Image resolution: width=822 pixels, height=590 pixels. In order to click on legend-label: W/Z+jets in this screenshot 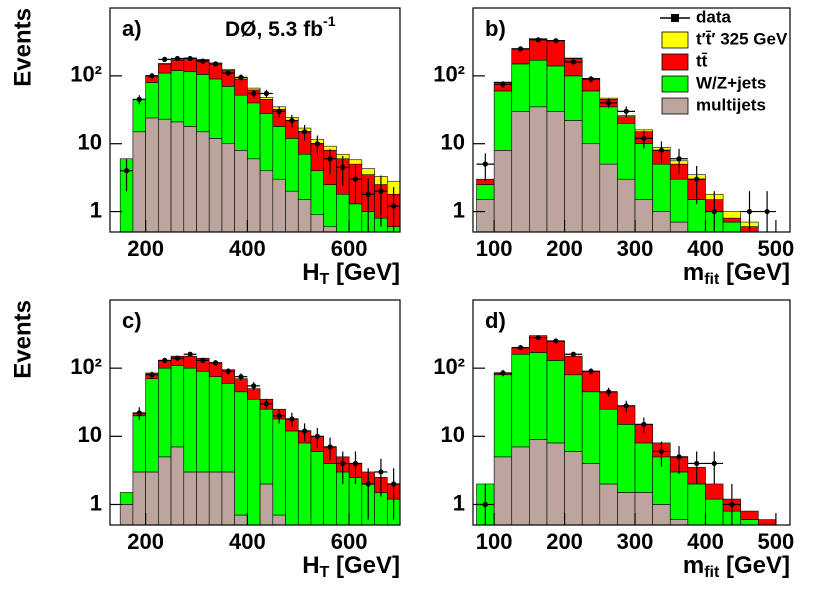, I will do `click(731, 82)`.